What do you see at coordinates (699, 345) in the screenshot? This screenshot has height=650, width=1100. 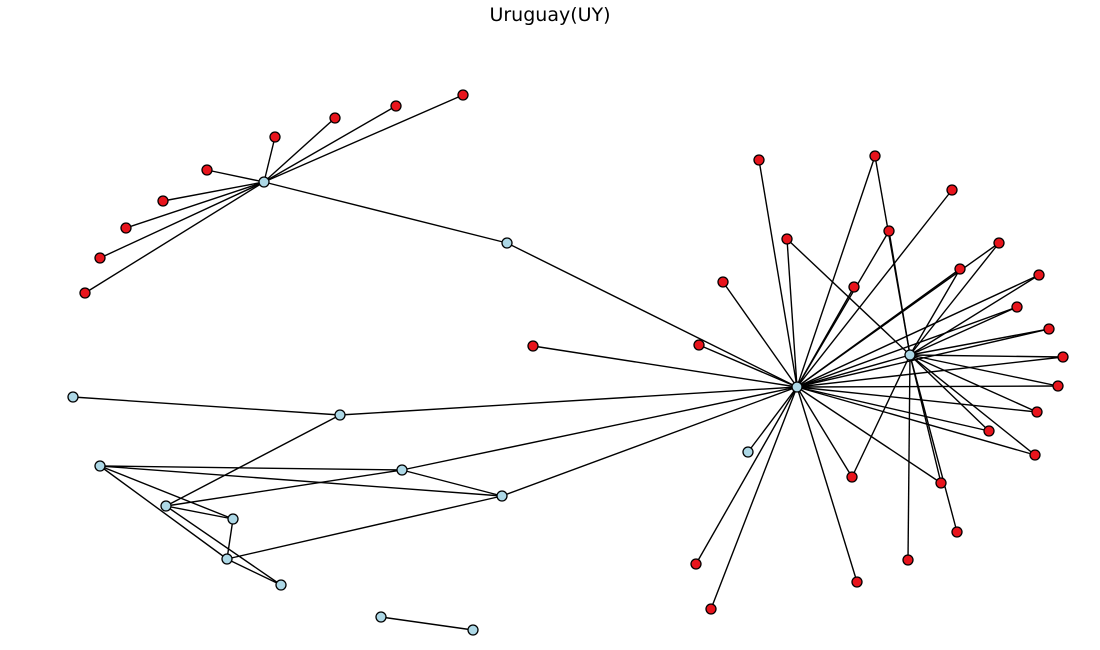 I see `node-r_b14` at bounding box center [699, 345].